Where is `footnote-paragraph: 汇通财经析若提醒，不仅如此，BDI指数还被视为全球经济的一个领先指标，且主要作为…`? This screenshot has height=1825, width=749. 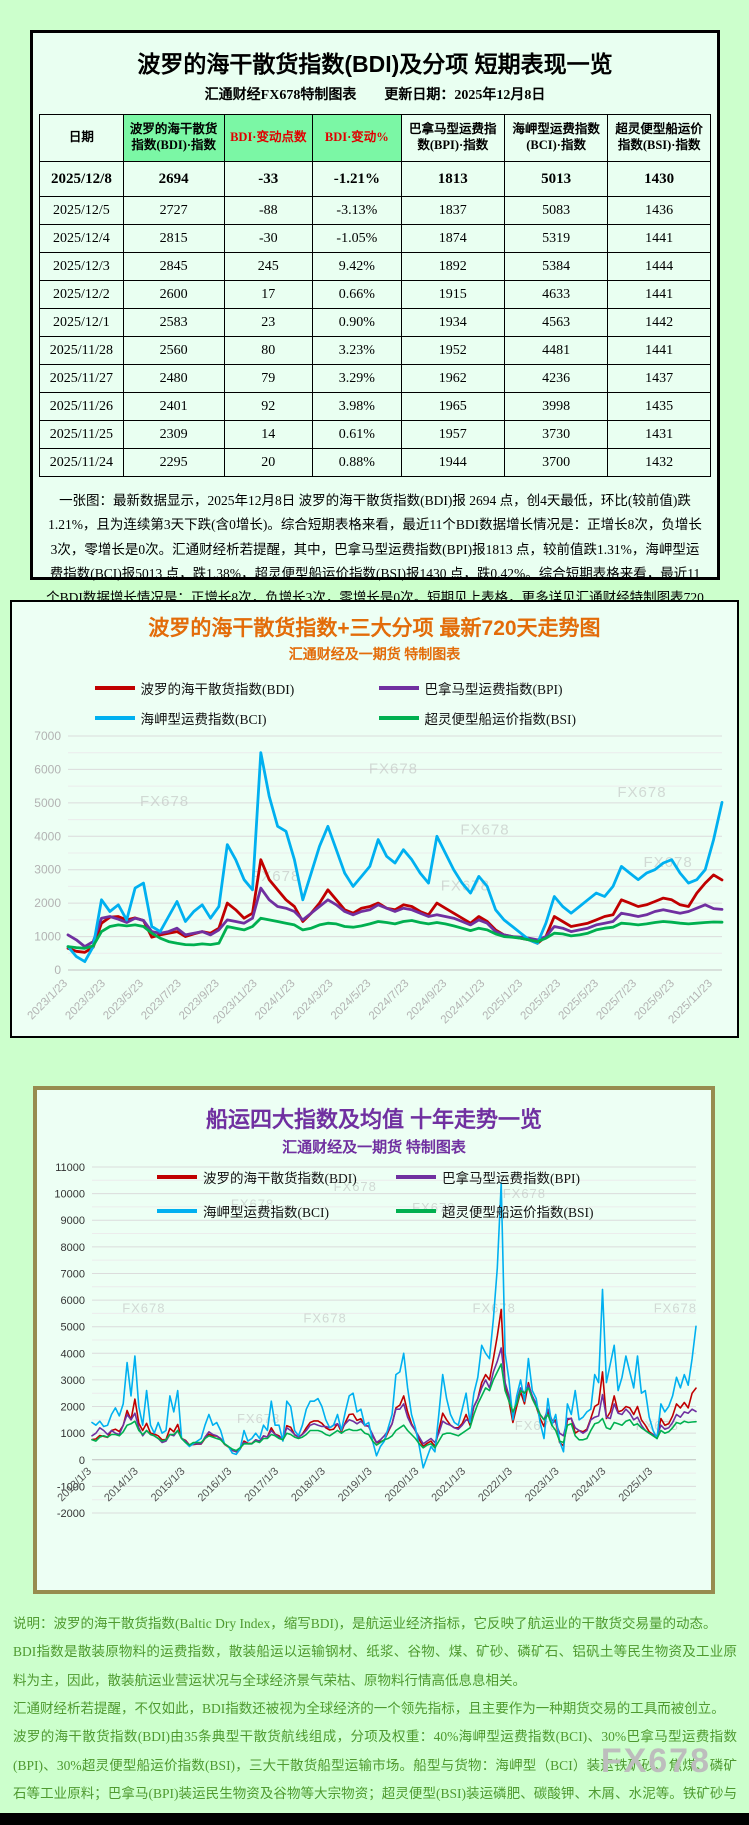 footnote-paragraph: 汇通财经析若提醒，不仅如此，BDI指数还被视为全球经济的一个领先指标，且主要作为… is located at coordinates (369, 1709).